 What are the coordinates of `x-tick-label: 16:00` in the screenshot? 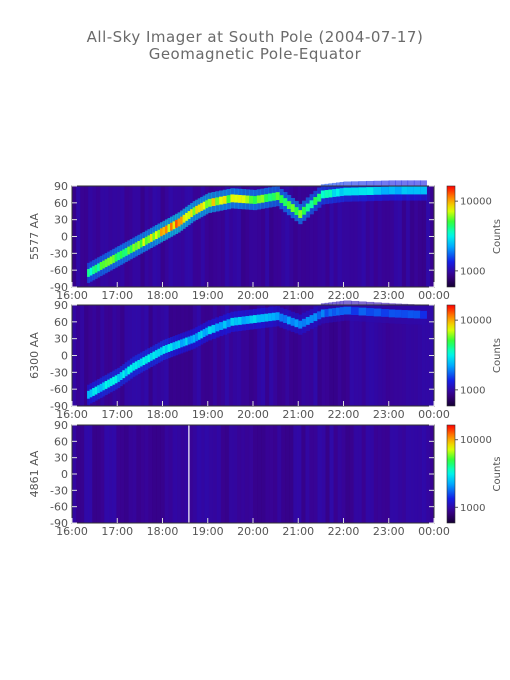 It's located at (72, 295).